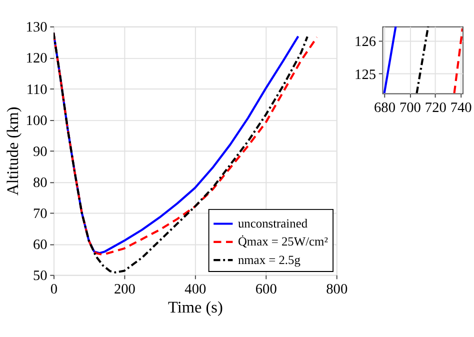 This screenshot has height=337, width=474. What do you see at coordinates (37, 90) in the screenshot?
I see `y-tick-label: 110` at bounding box center [37, 90].